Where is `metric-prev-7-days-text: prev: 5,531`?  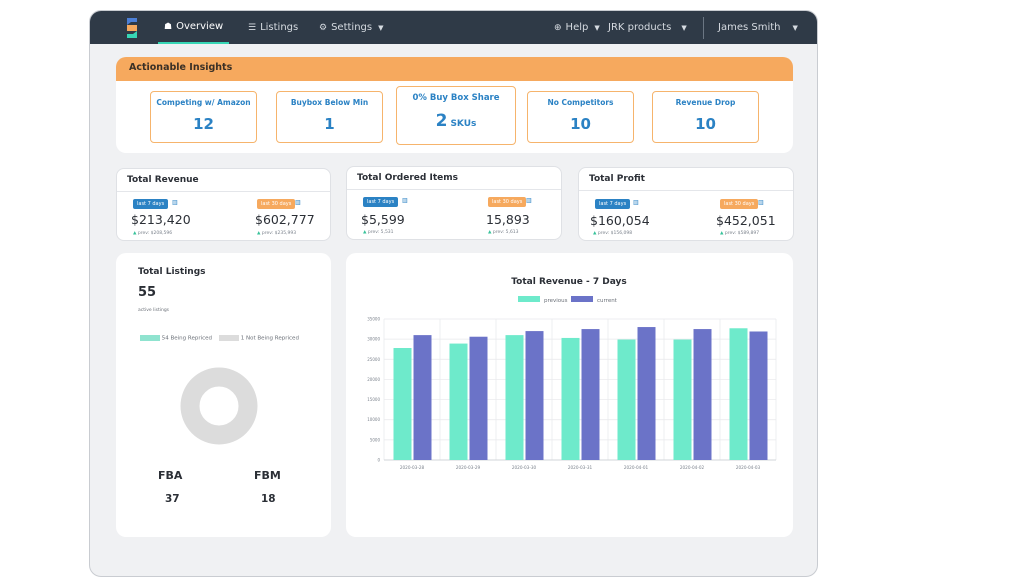
metric-prev-7-days-text: prev: 5,531 is located at coordinates (380, 232).